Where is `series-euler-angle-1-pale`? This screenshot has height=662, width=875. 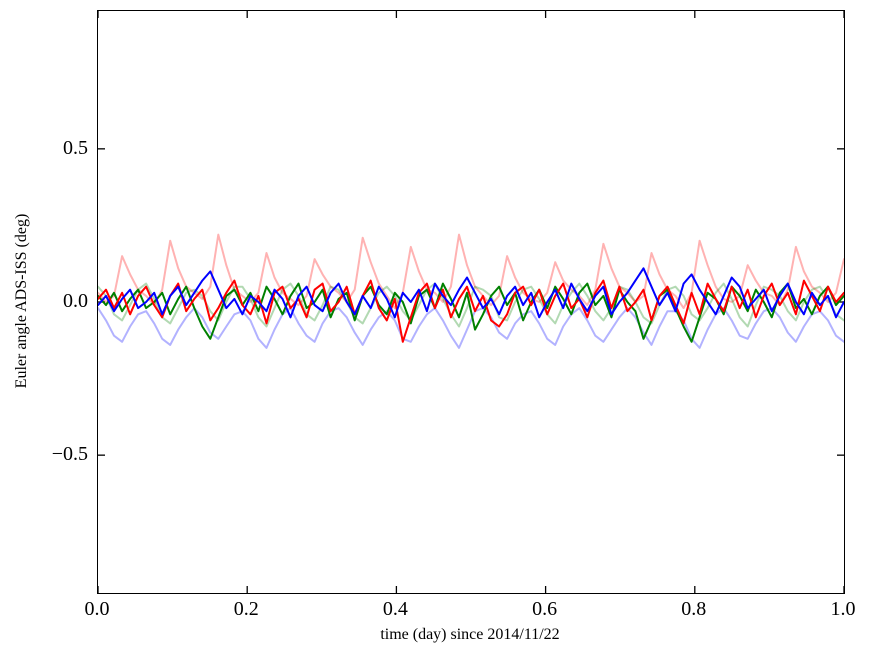
series-euler-angle-1-pale is located at coordinates (471, 271).